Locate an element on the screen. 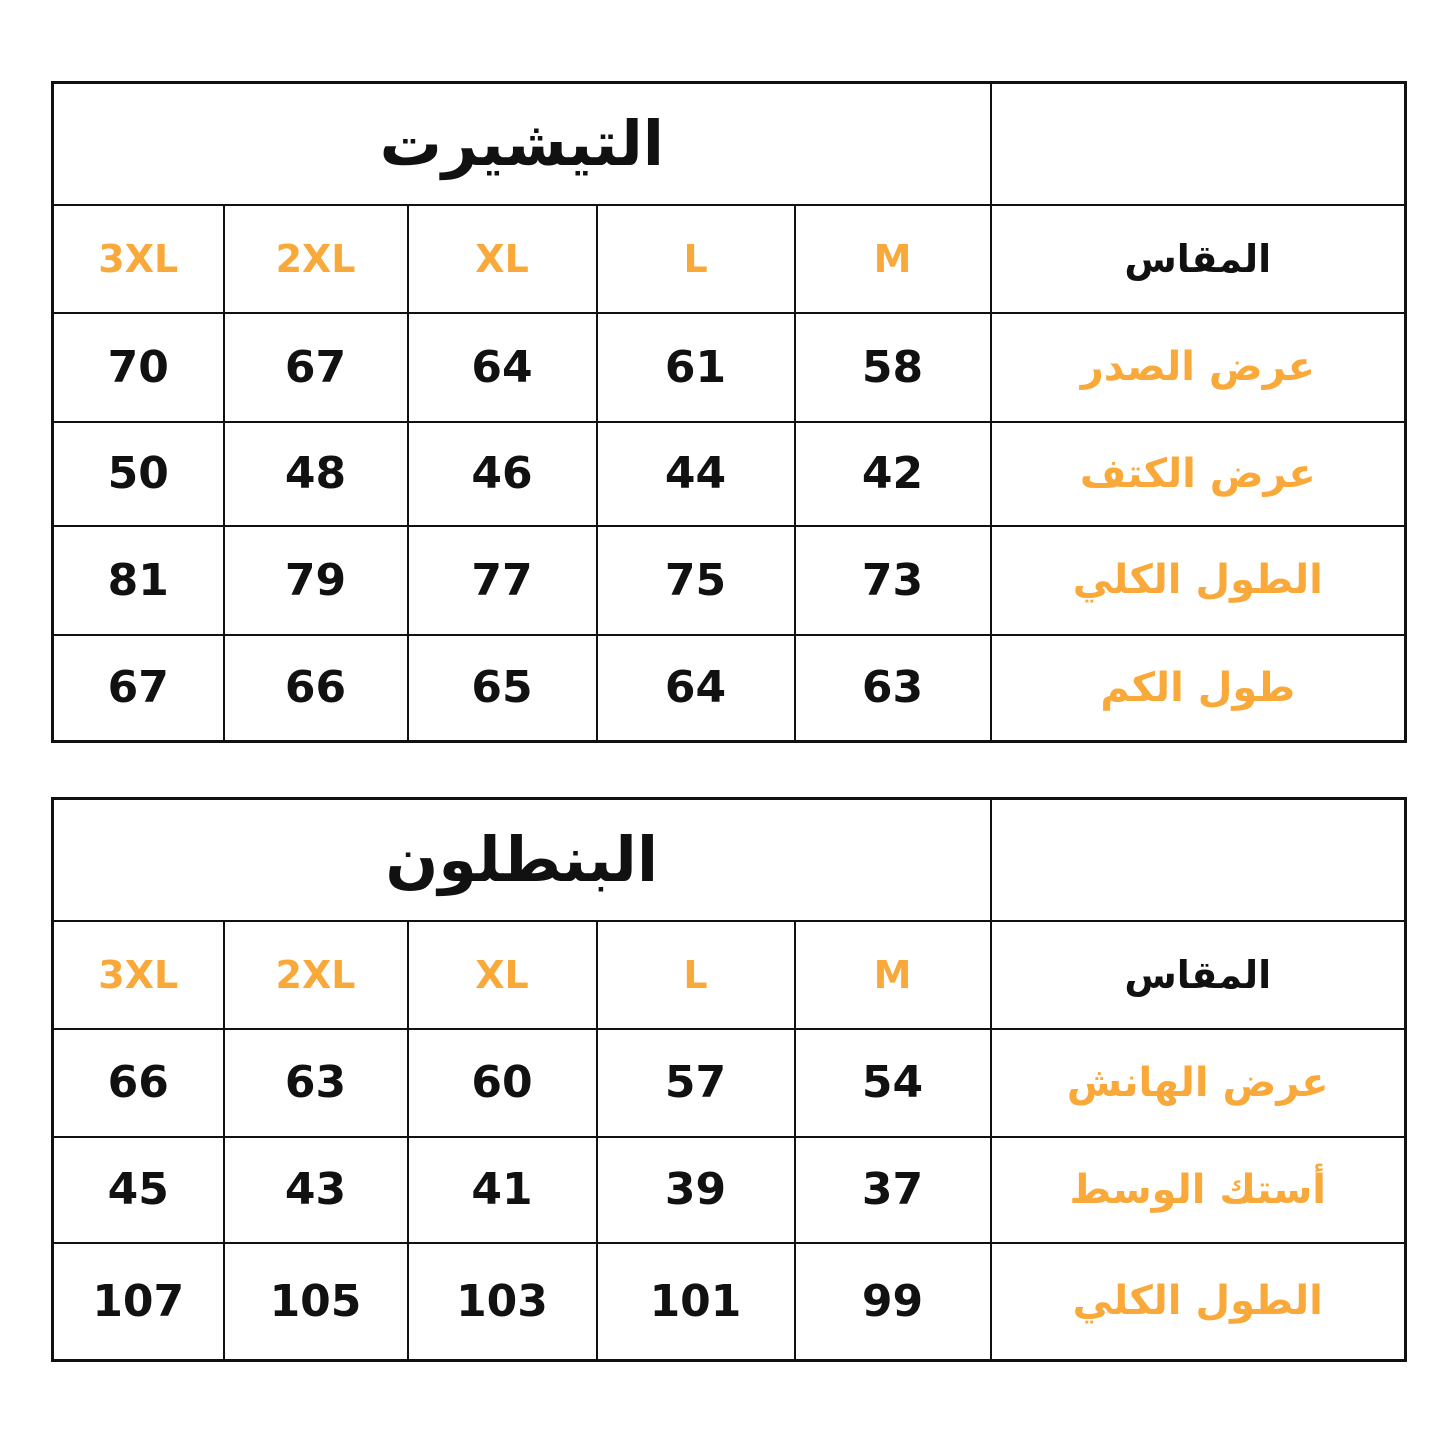 The width and height of the screenshot is (1445, 1433). measurement-label: طول الكم is located at coordinates (1198, 688).